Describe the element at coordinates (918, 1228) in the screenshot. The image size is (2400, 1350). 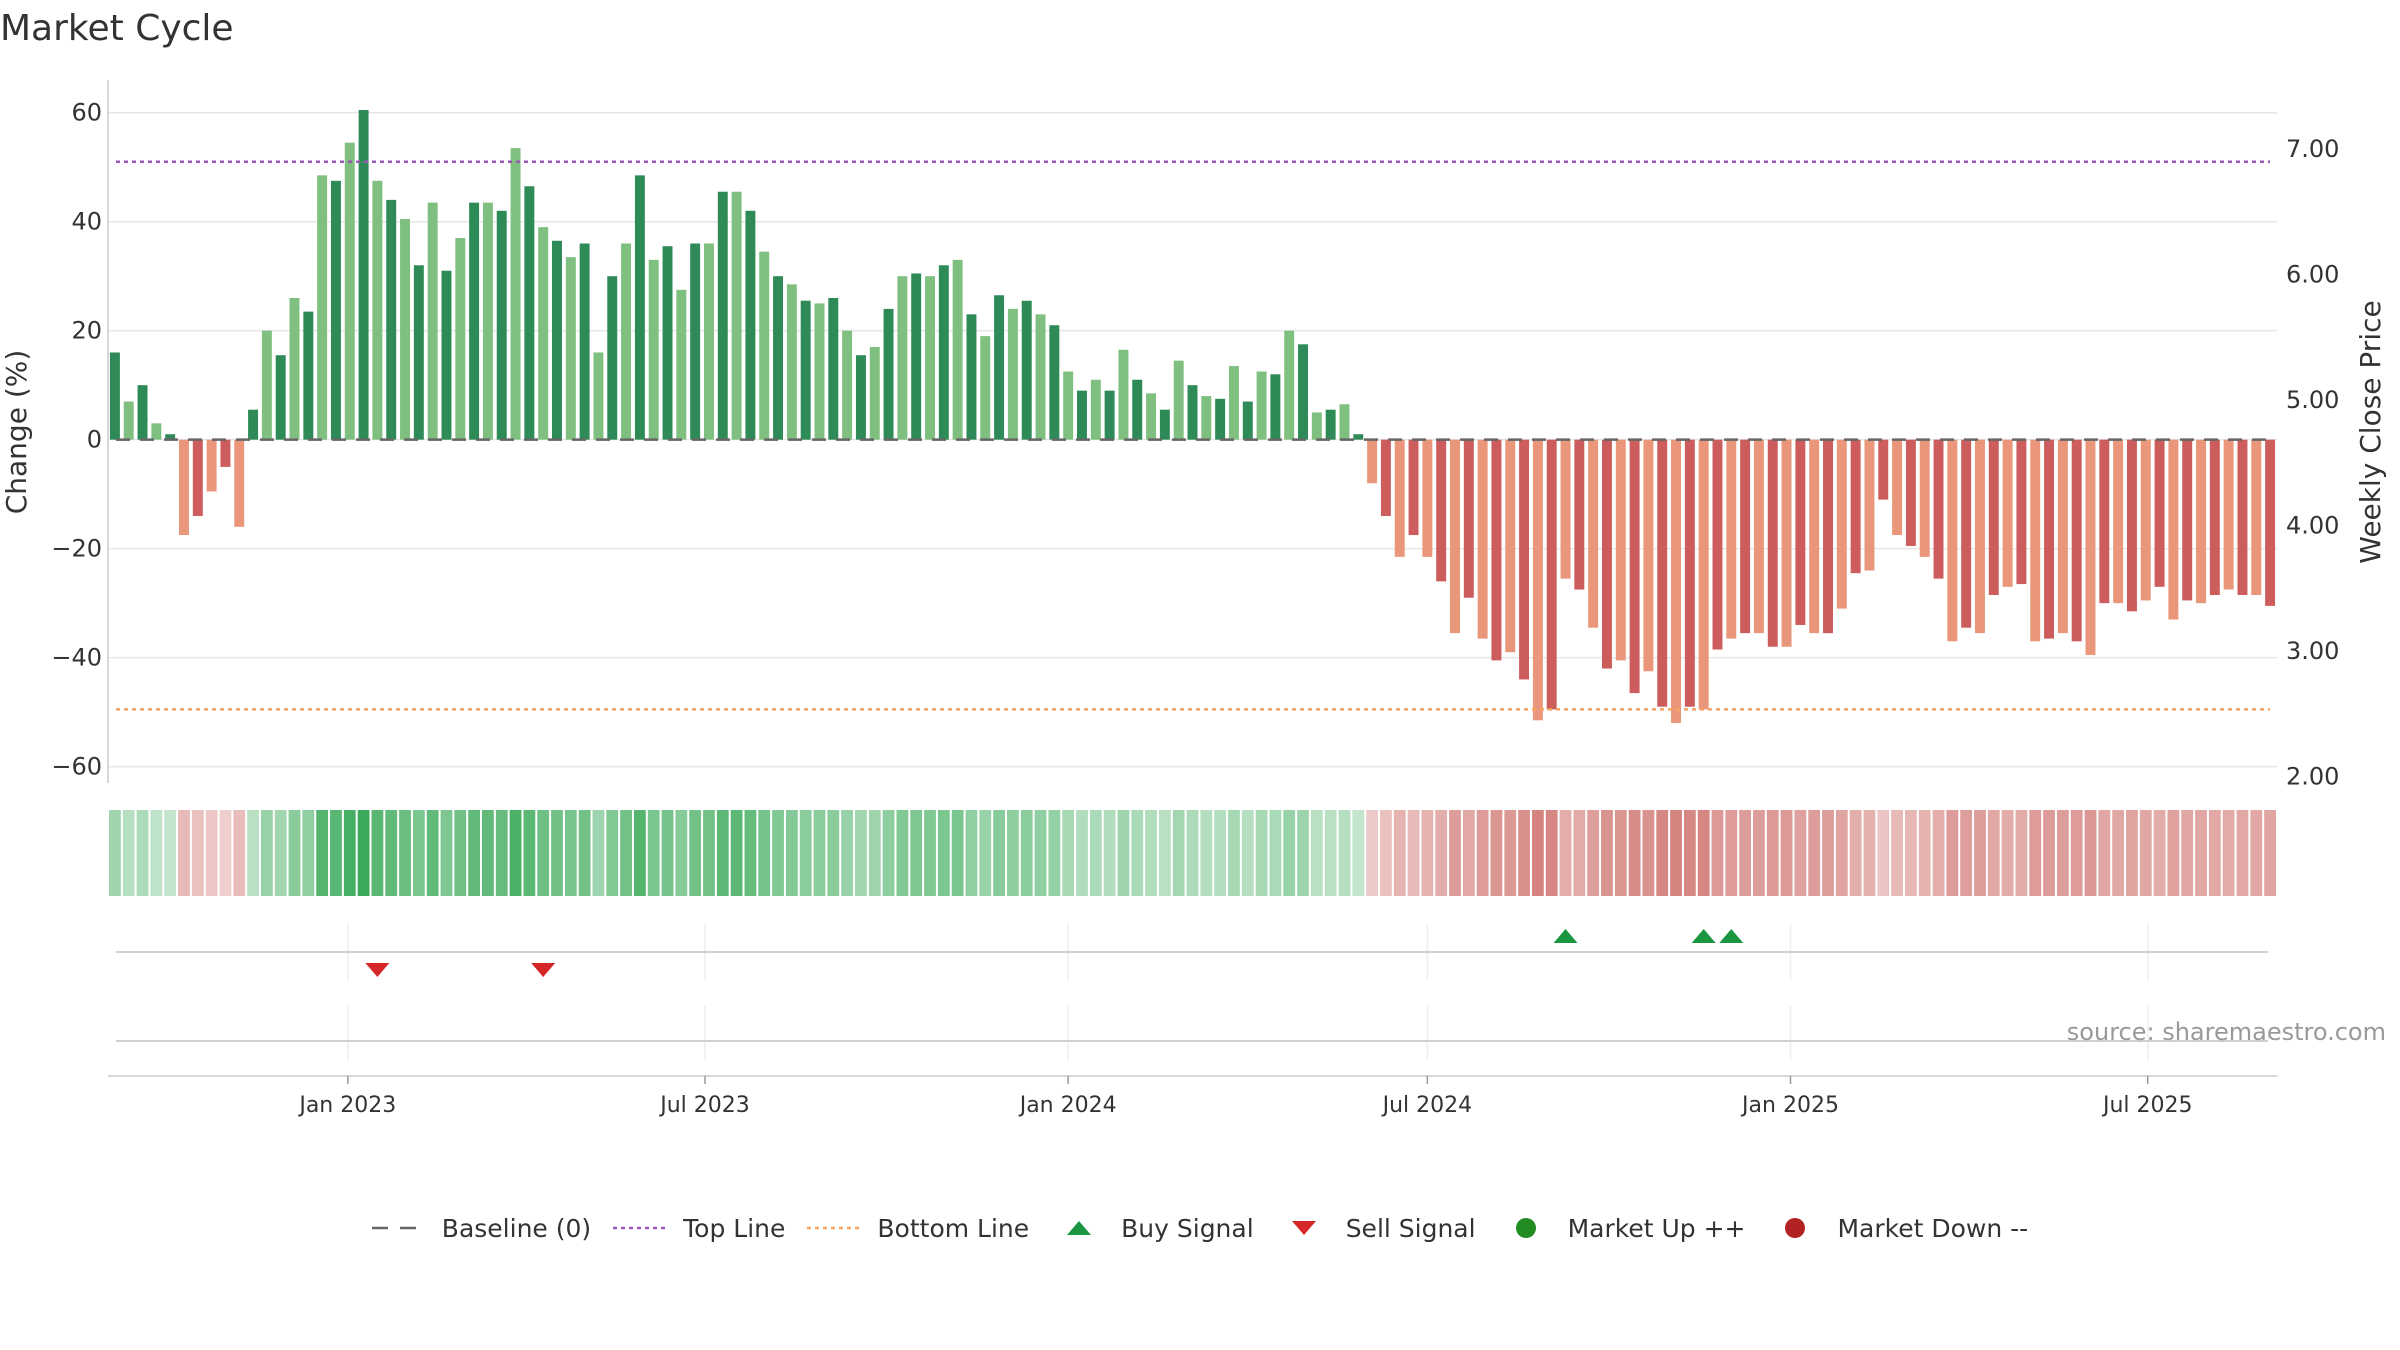
I see `legend-item: Bottom Line` at that location.